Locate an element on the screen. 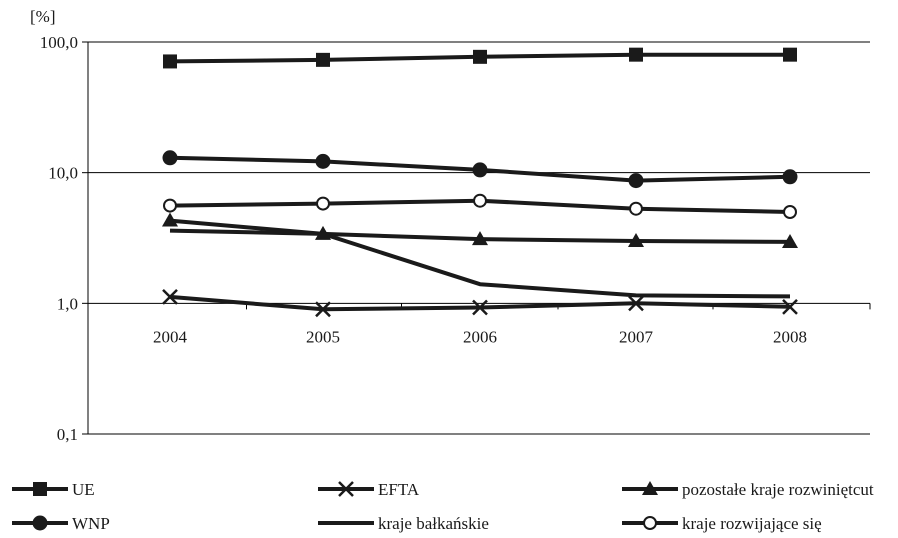 This screenshot has height=538, width=898. x-tick-label-2004: 2004 is located at coordinates (170, 336).